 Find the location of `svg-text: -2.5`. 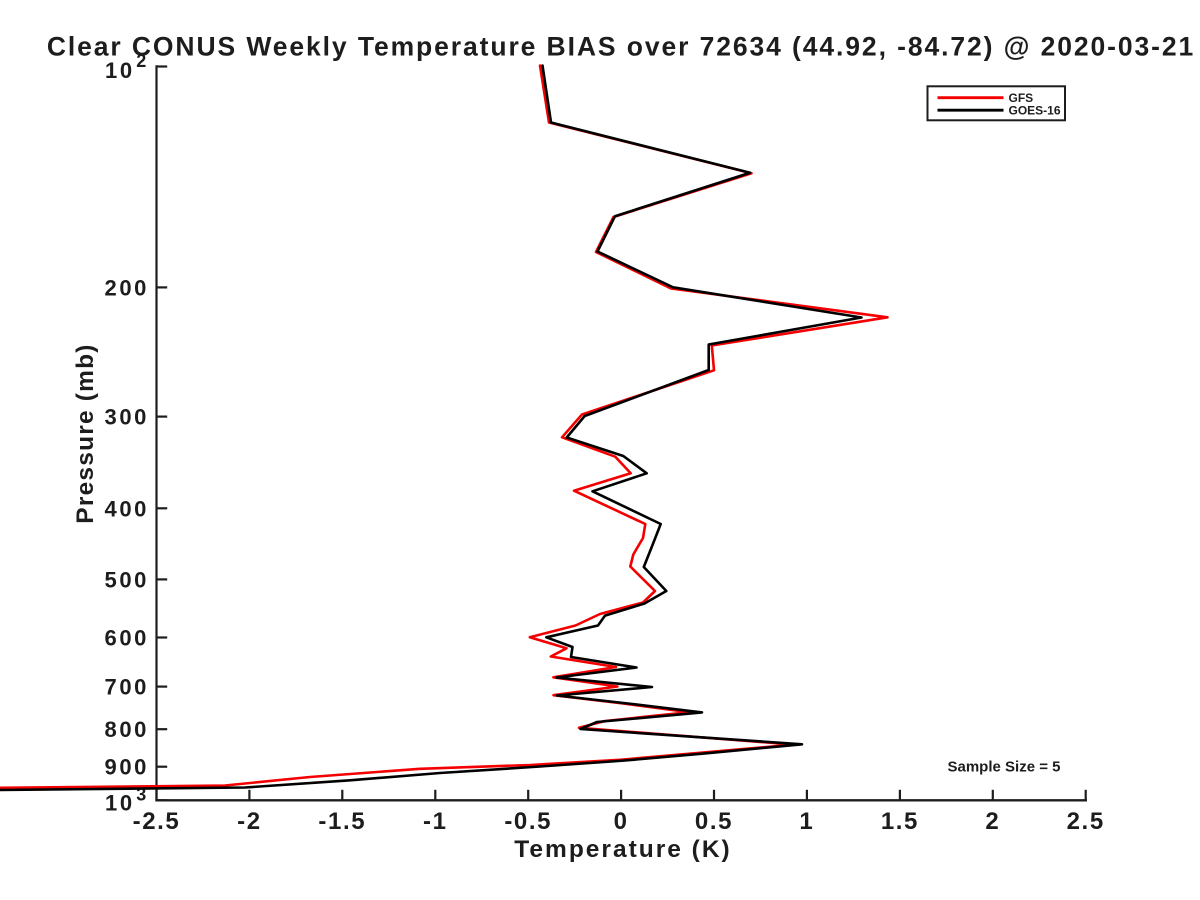

svg-text: -2.5 is located at coordinates (157, 821).